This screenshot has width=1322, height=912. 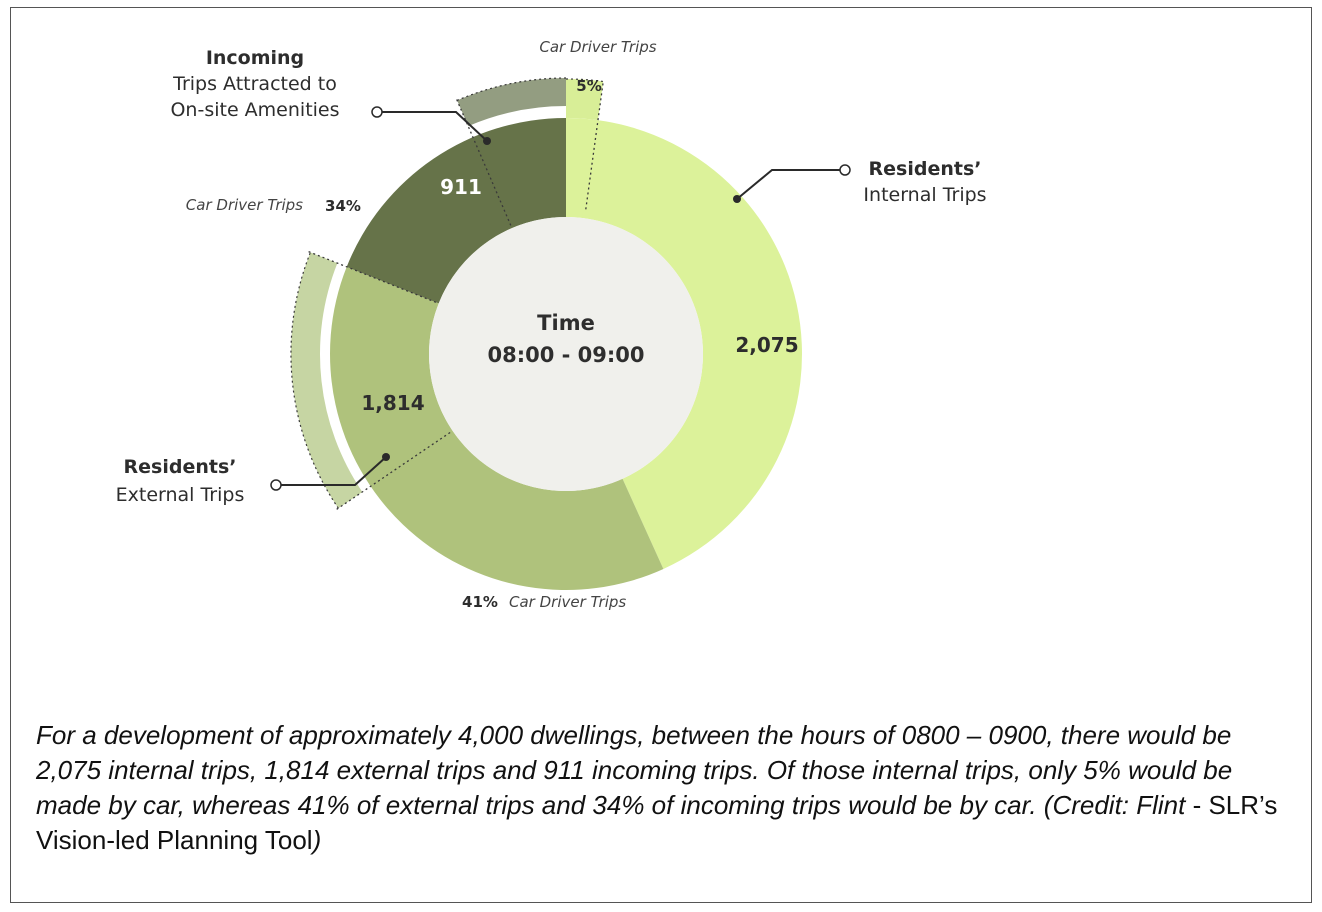 I want to click on value-label-incoming: 911, so click(x=461, y=187).